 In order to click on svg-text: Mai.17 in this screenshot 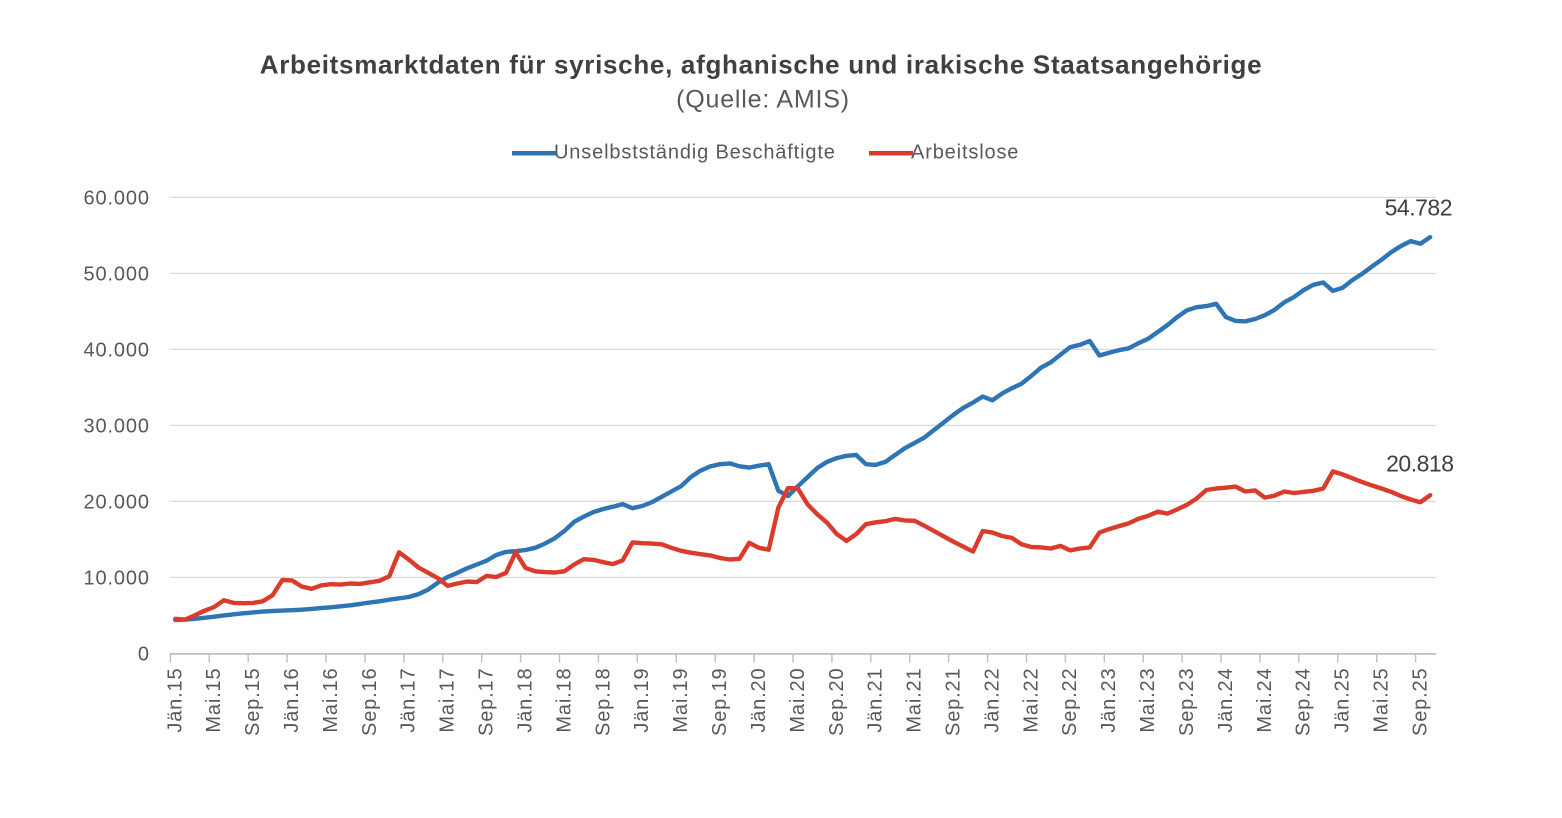, I will do `click(448, 700)`.